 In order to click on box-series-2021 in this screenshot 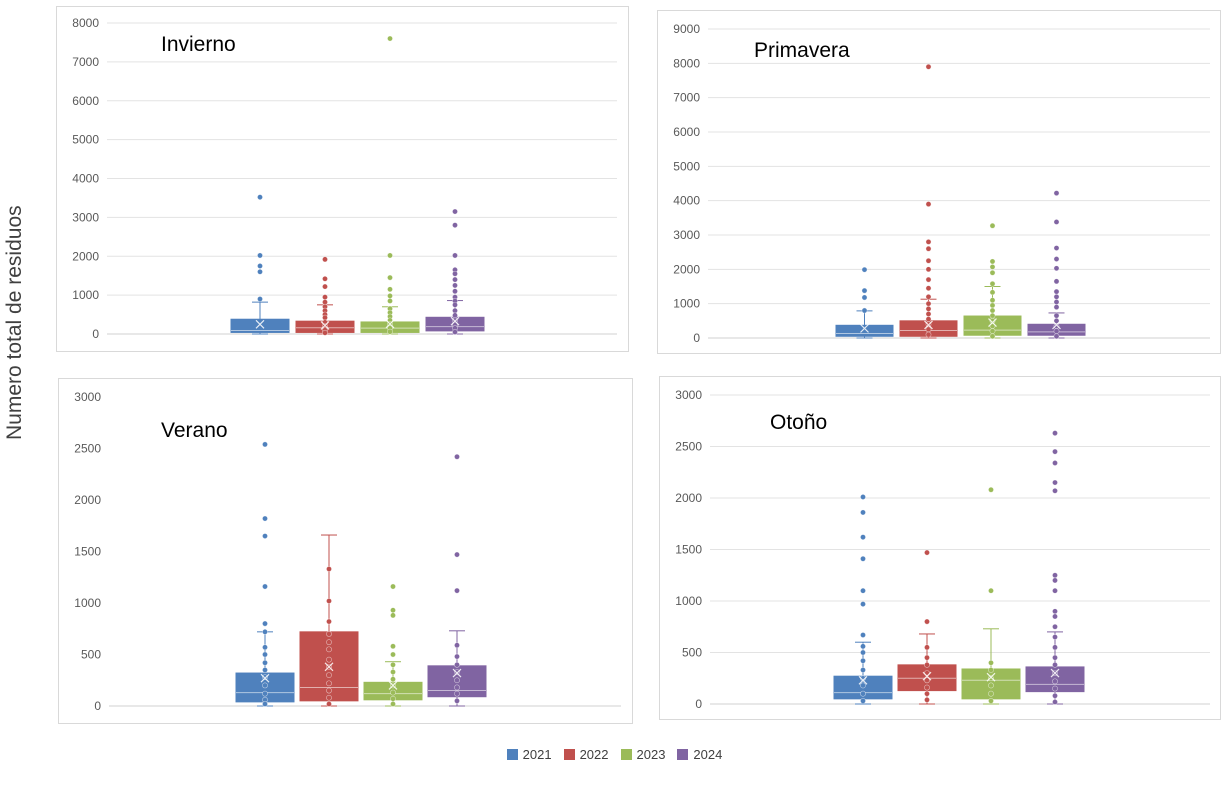, I will do `click(864, 302)`.